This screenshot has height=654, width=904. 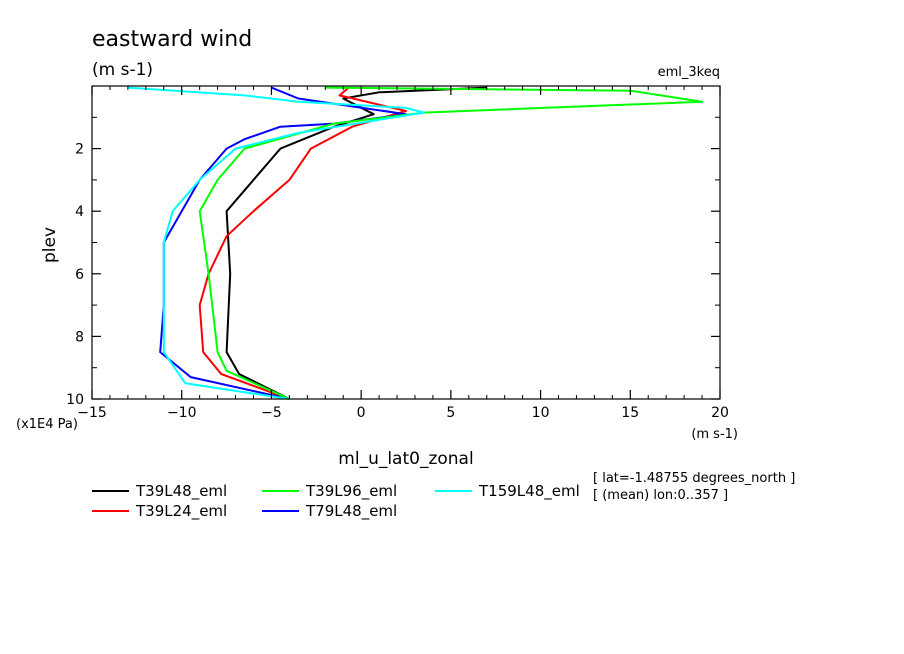 I want to click on experiment-label: eml_3keq, so click(x=689, y=72).